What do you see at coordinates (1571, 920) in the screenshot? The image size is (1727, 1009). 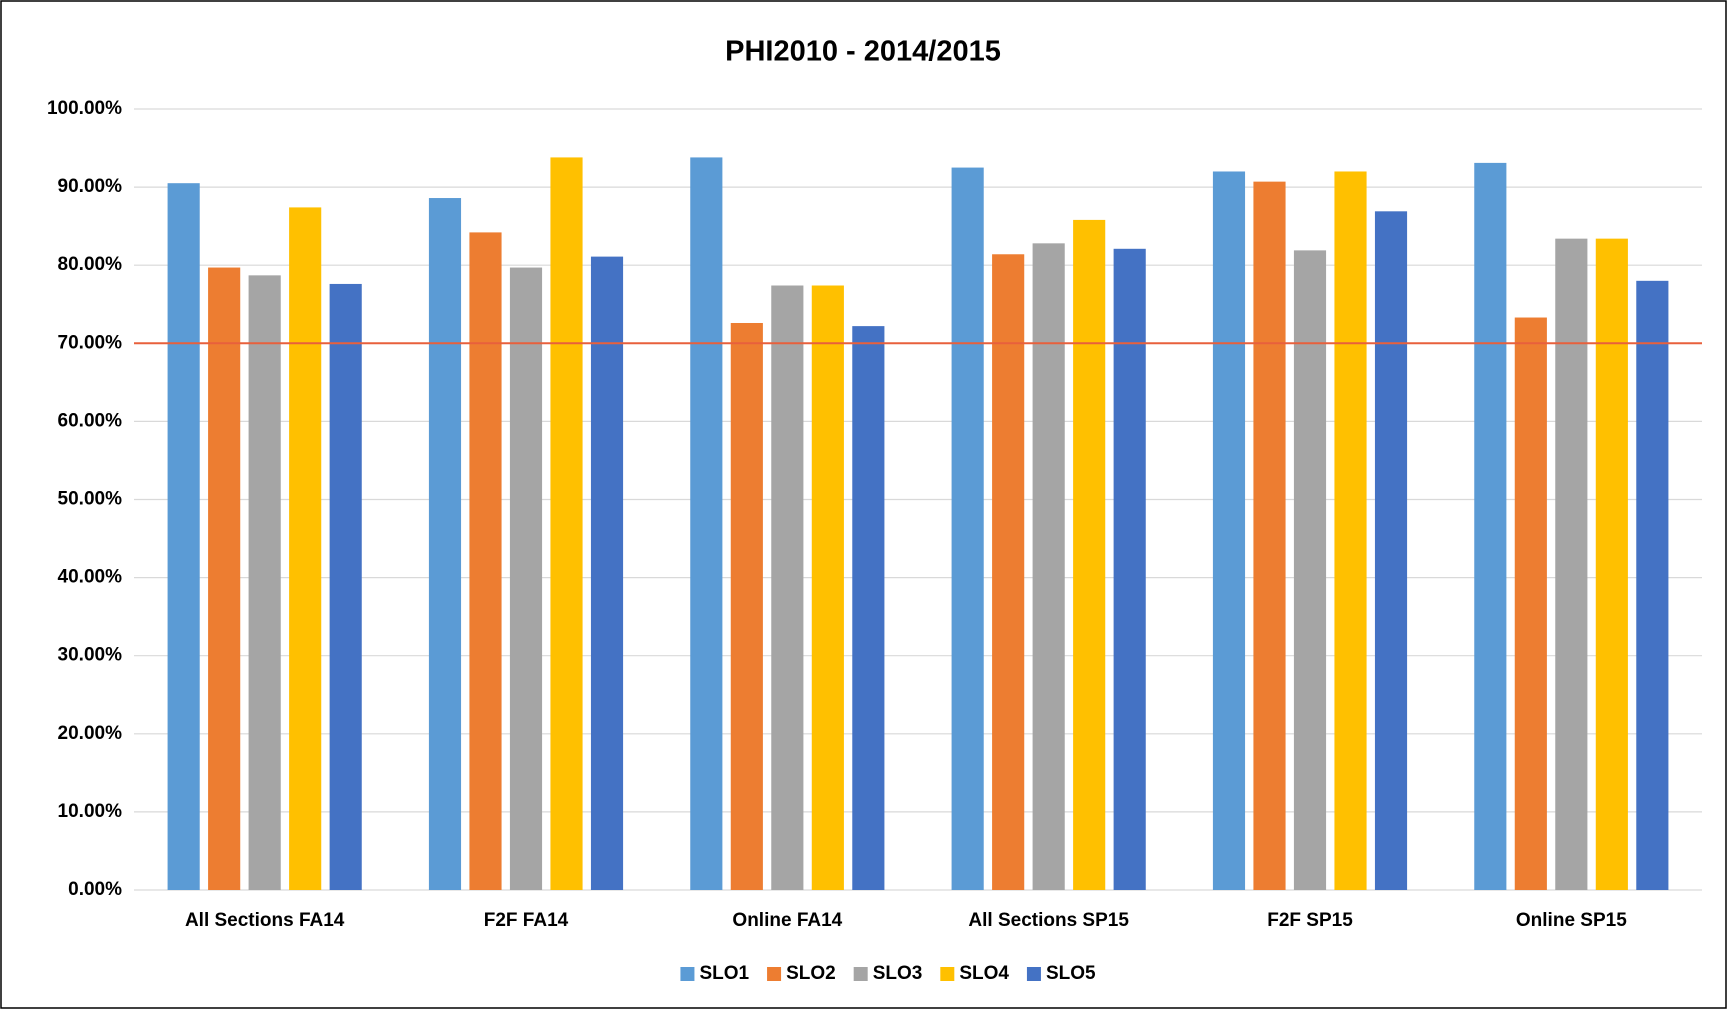 I see `x-tick-label: Online SP15` at bounding box center [1571, 920].